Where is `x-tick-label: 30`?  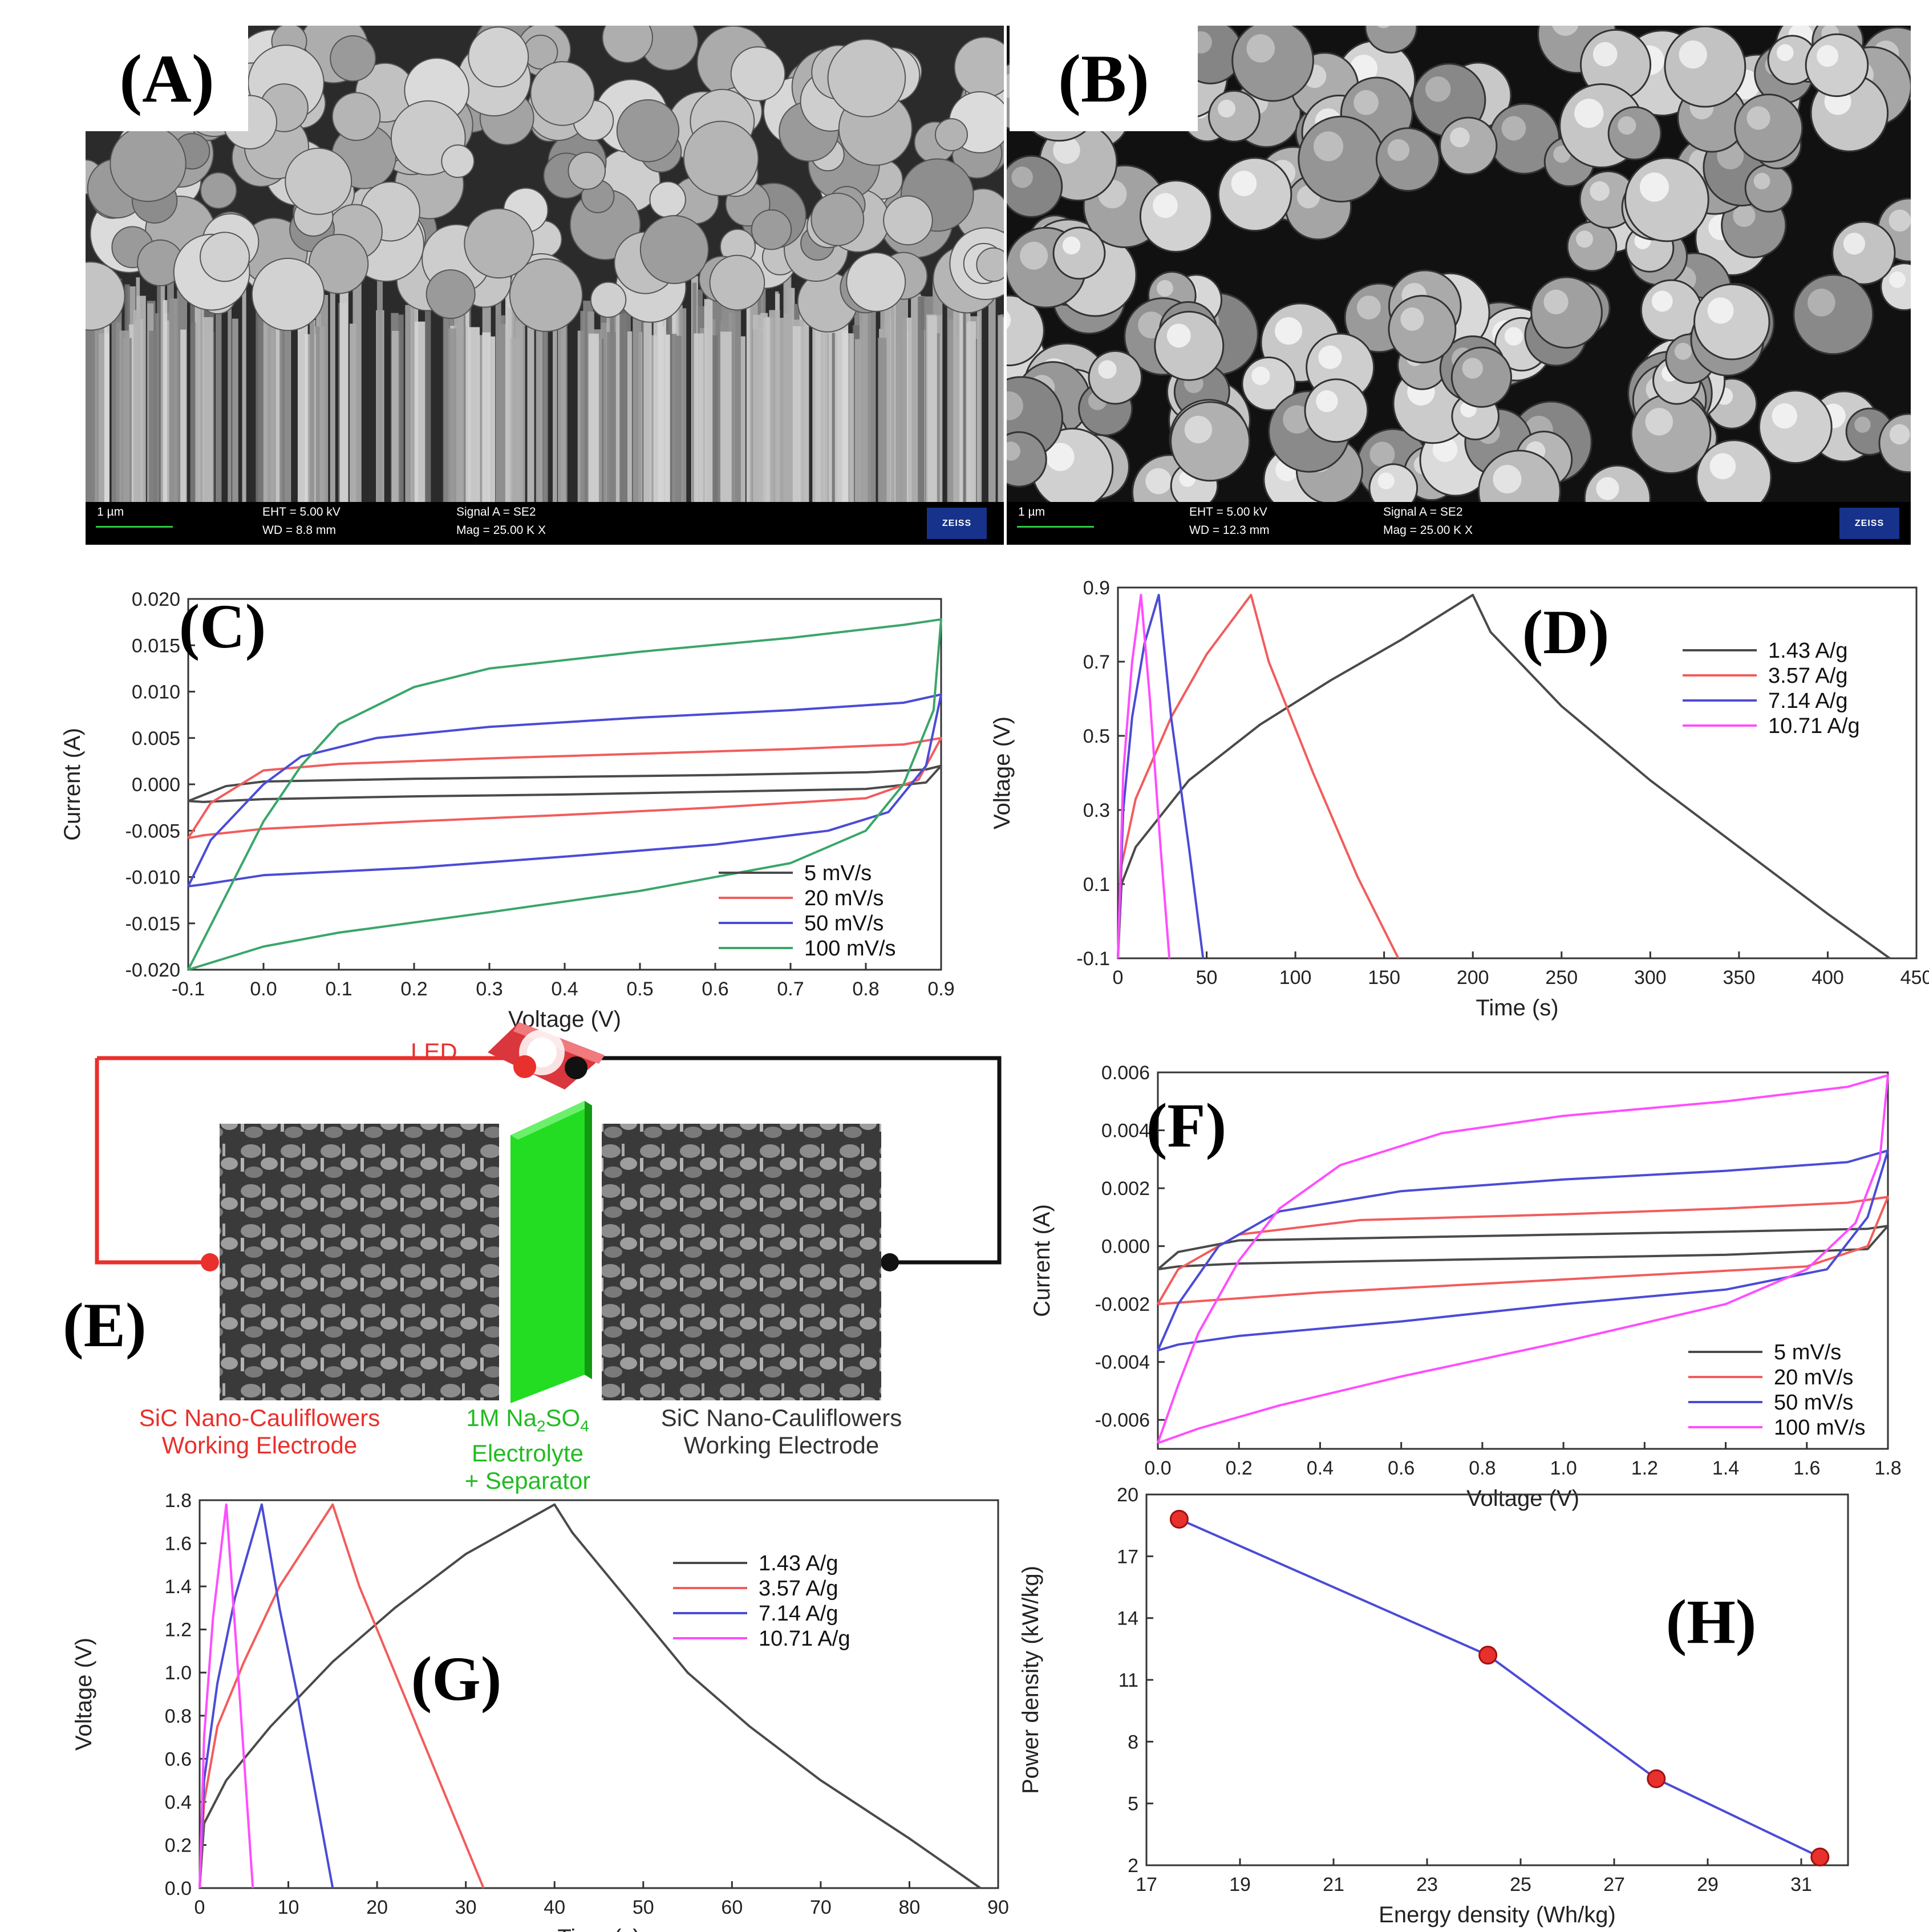
x-tick-label: 30 is located at coordinates (466, 1907).